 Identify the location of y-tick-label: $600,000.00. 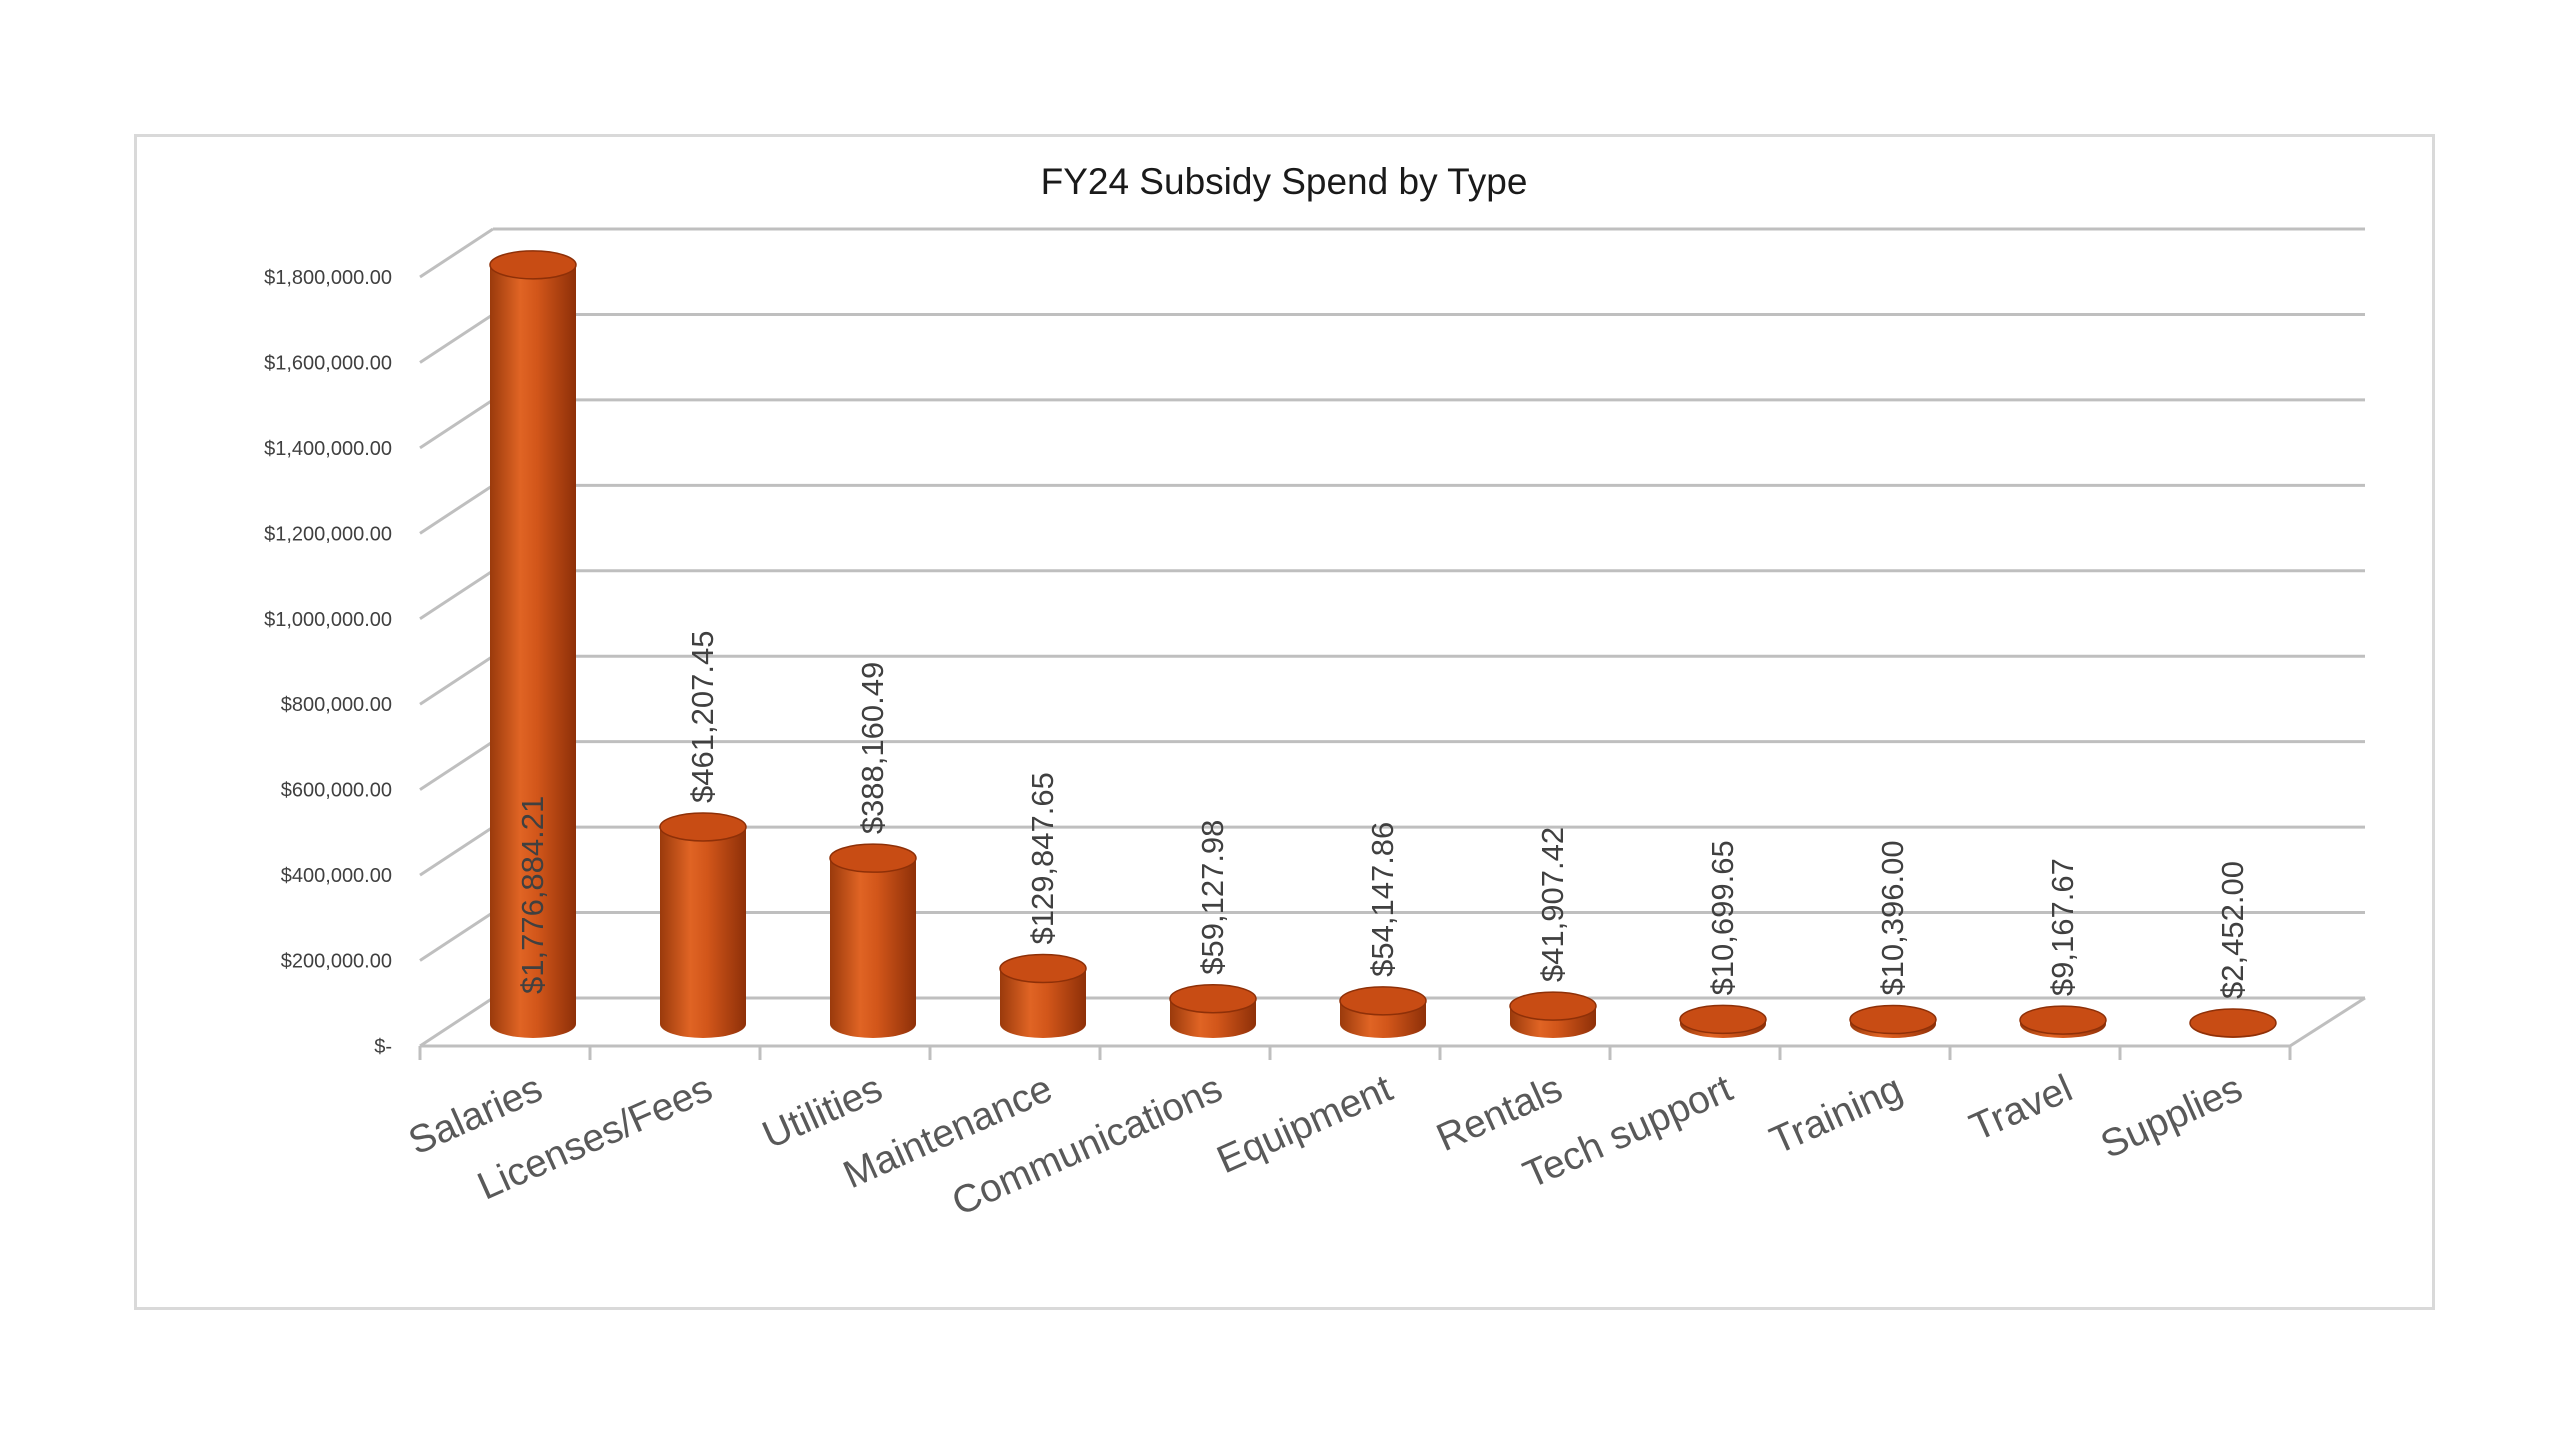
(336, 791).